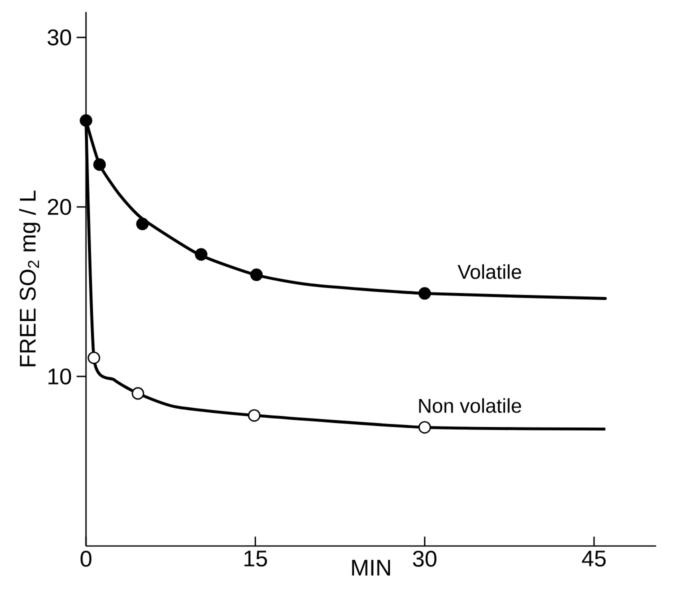  I want to click on y-tick-label: 30, so click(60, 37).